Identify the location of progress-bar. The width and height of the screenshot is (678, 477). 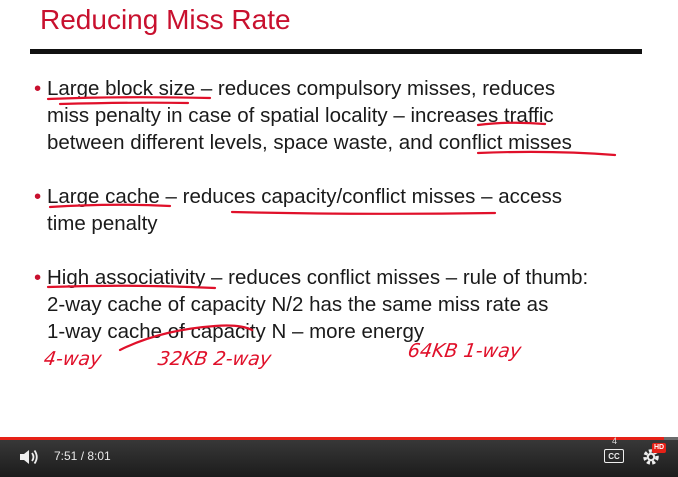
(339, 438).